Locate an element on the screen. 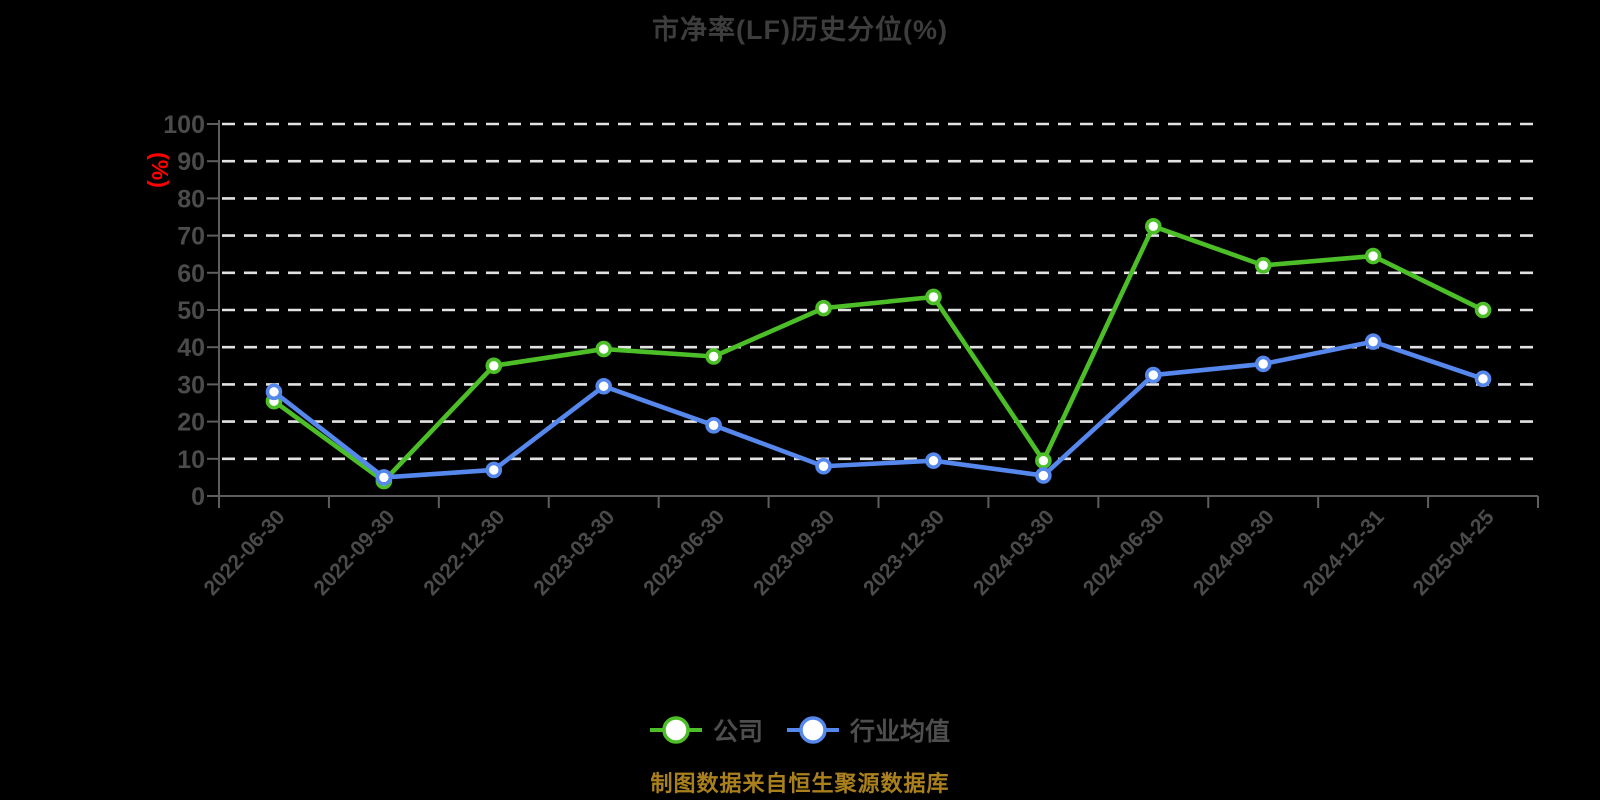  x-tick-label: 2023-03-30 is located at coordinates (574, 553).